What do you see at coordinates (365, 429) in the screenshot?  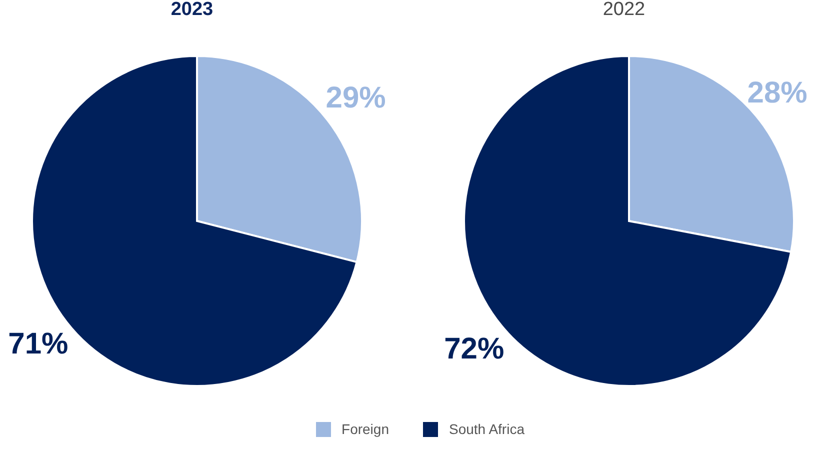 I see `legend-label: Foreign` at bounding box center [365, 429].